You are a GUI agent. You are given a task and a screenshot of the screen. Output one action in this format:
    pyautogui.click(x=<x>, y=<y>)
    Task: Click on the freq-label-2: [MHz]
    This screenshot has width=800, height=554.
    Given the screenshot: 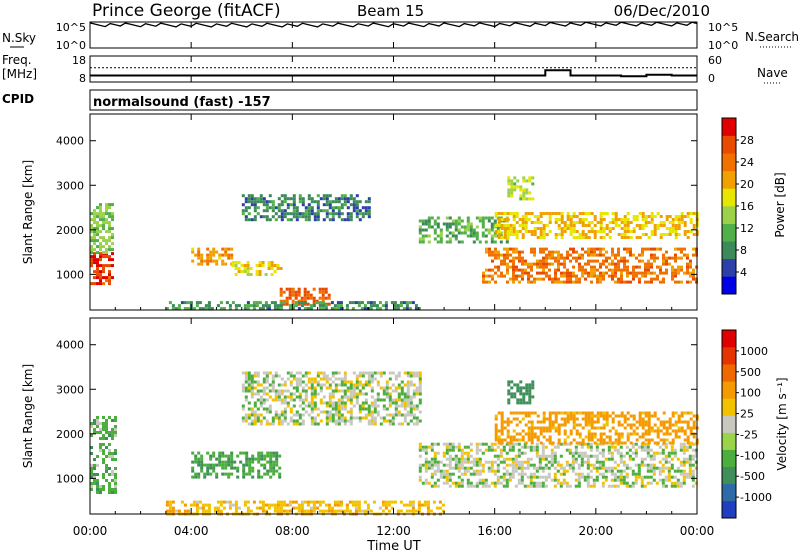 What is the action you would take?
    pyautogui.click(x=19, y=74)
    